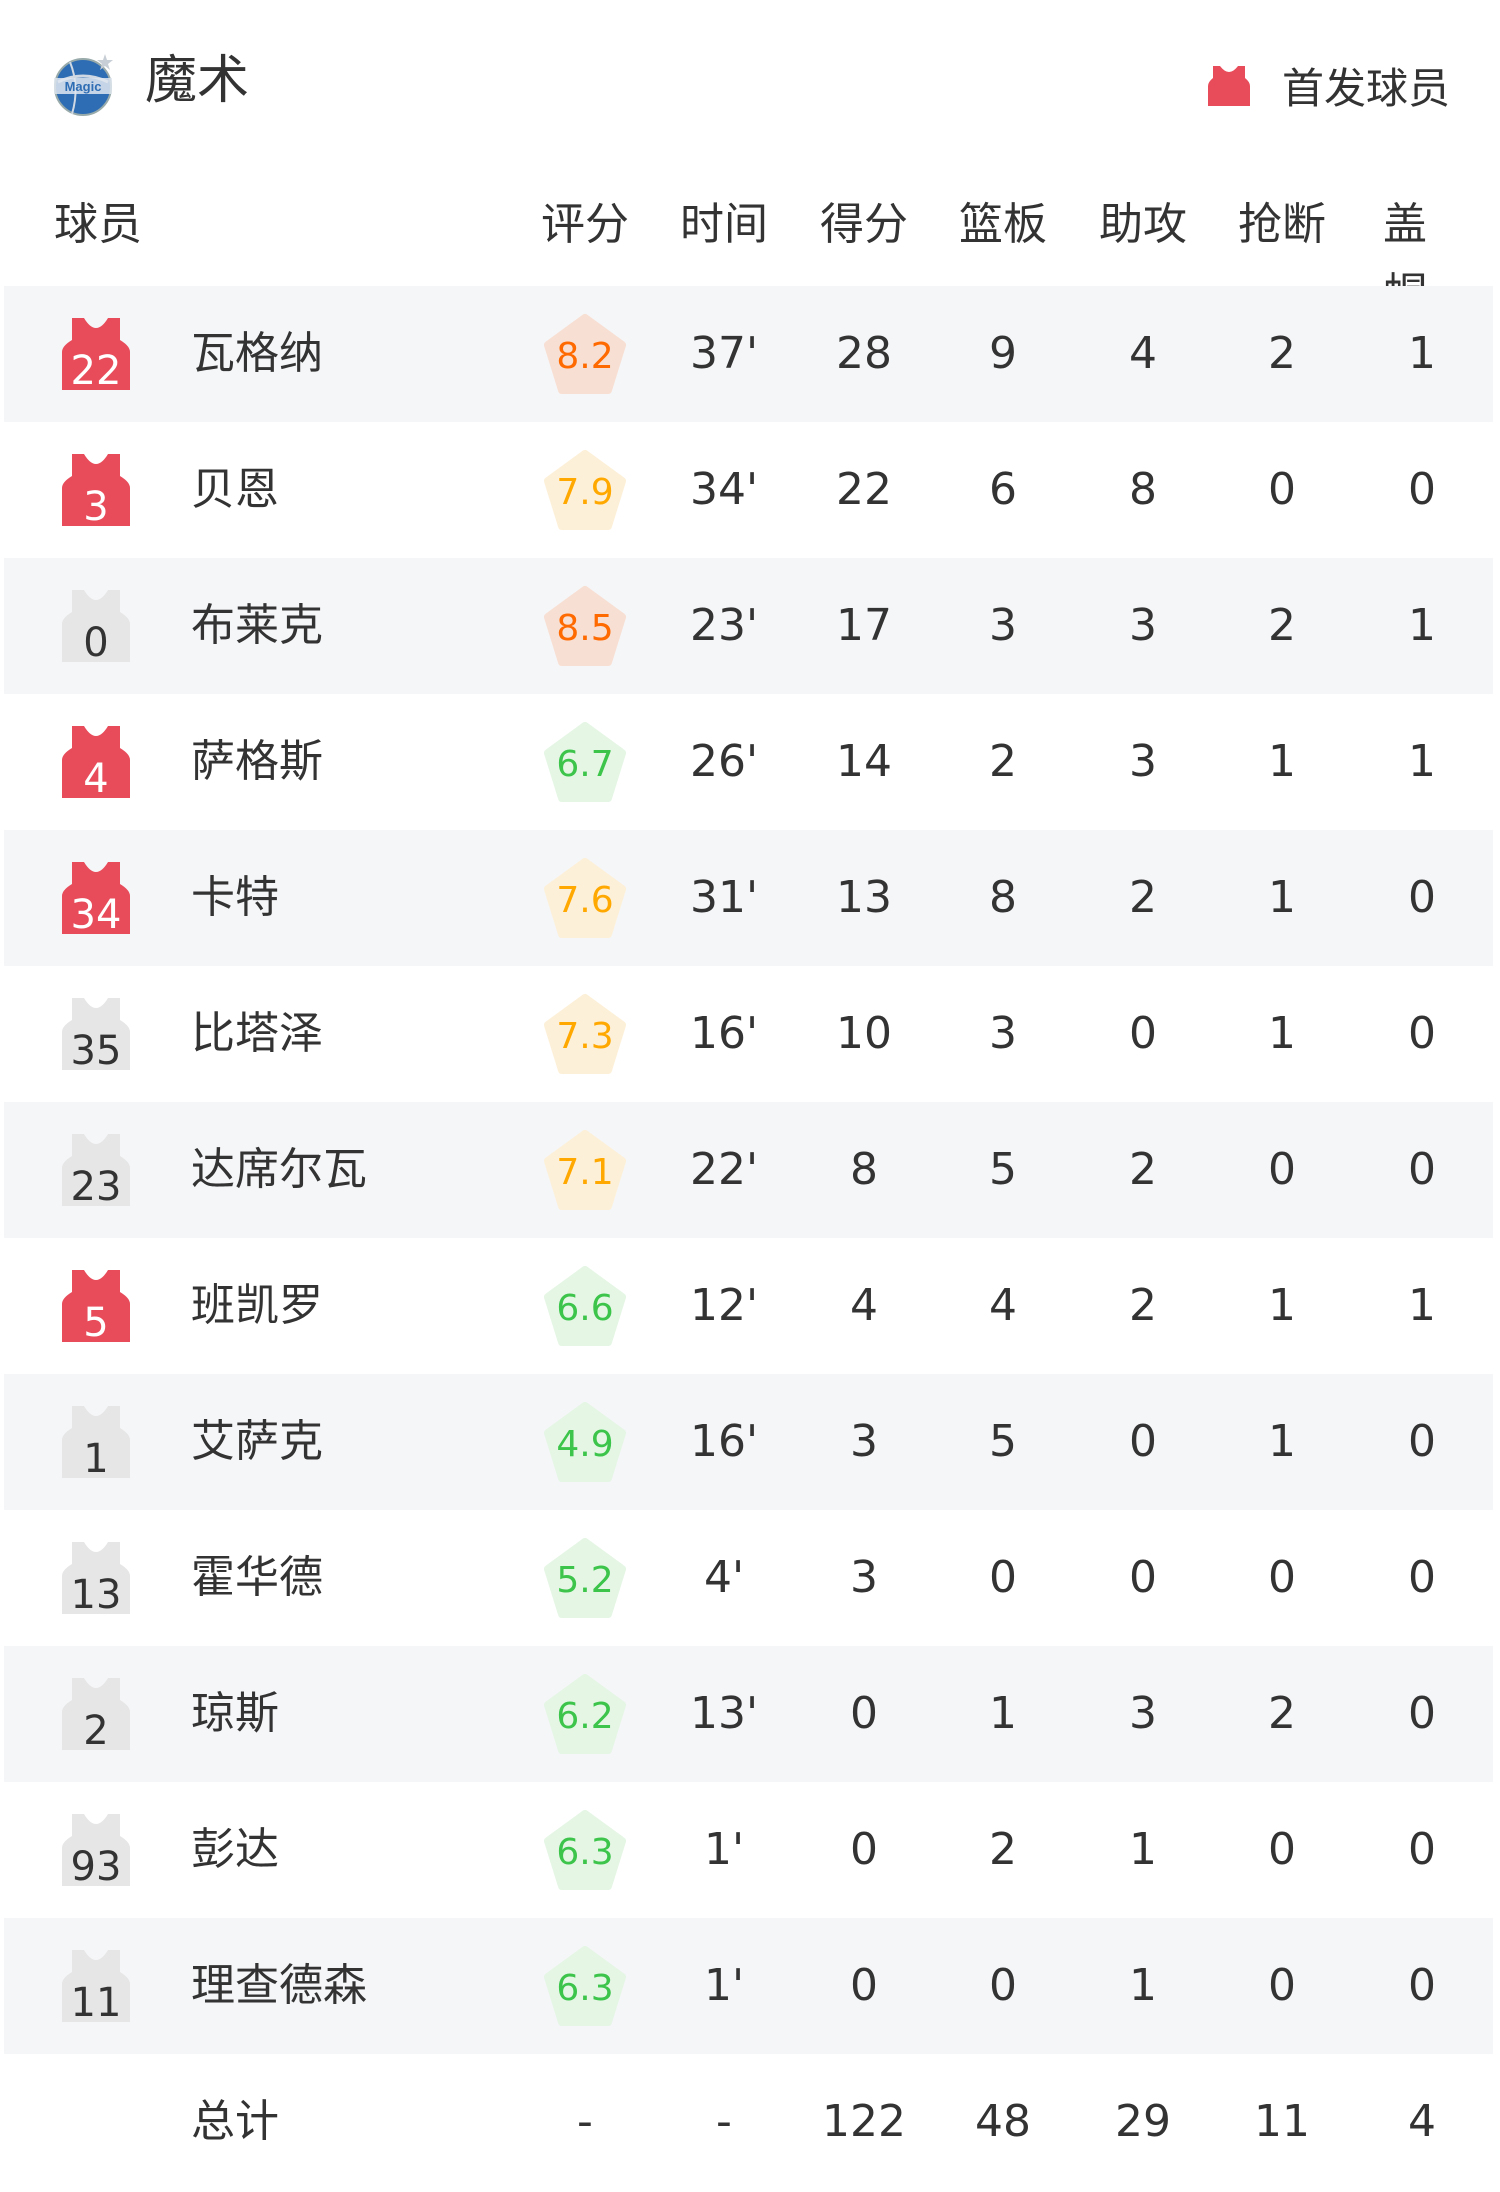 Image resolution: width=1500 pixels, height=2192 pixels. I want to click on player-name: 班凯罗, so click(257, 1305).